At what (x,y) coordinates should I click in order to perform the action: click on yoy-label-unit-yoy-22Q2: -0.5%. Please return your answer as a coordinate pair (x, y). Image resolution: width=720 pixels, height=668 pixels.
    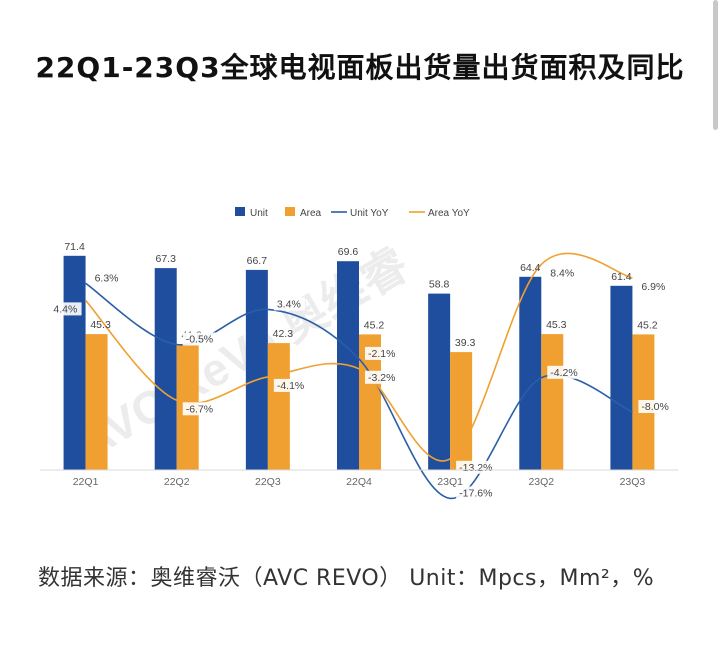
    Looking at the image, I should click on (199, 340).